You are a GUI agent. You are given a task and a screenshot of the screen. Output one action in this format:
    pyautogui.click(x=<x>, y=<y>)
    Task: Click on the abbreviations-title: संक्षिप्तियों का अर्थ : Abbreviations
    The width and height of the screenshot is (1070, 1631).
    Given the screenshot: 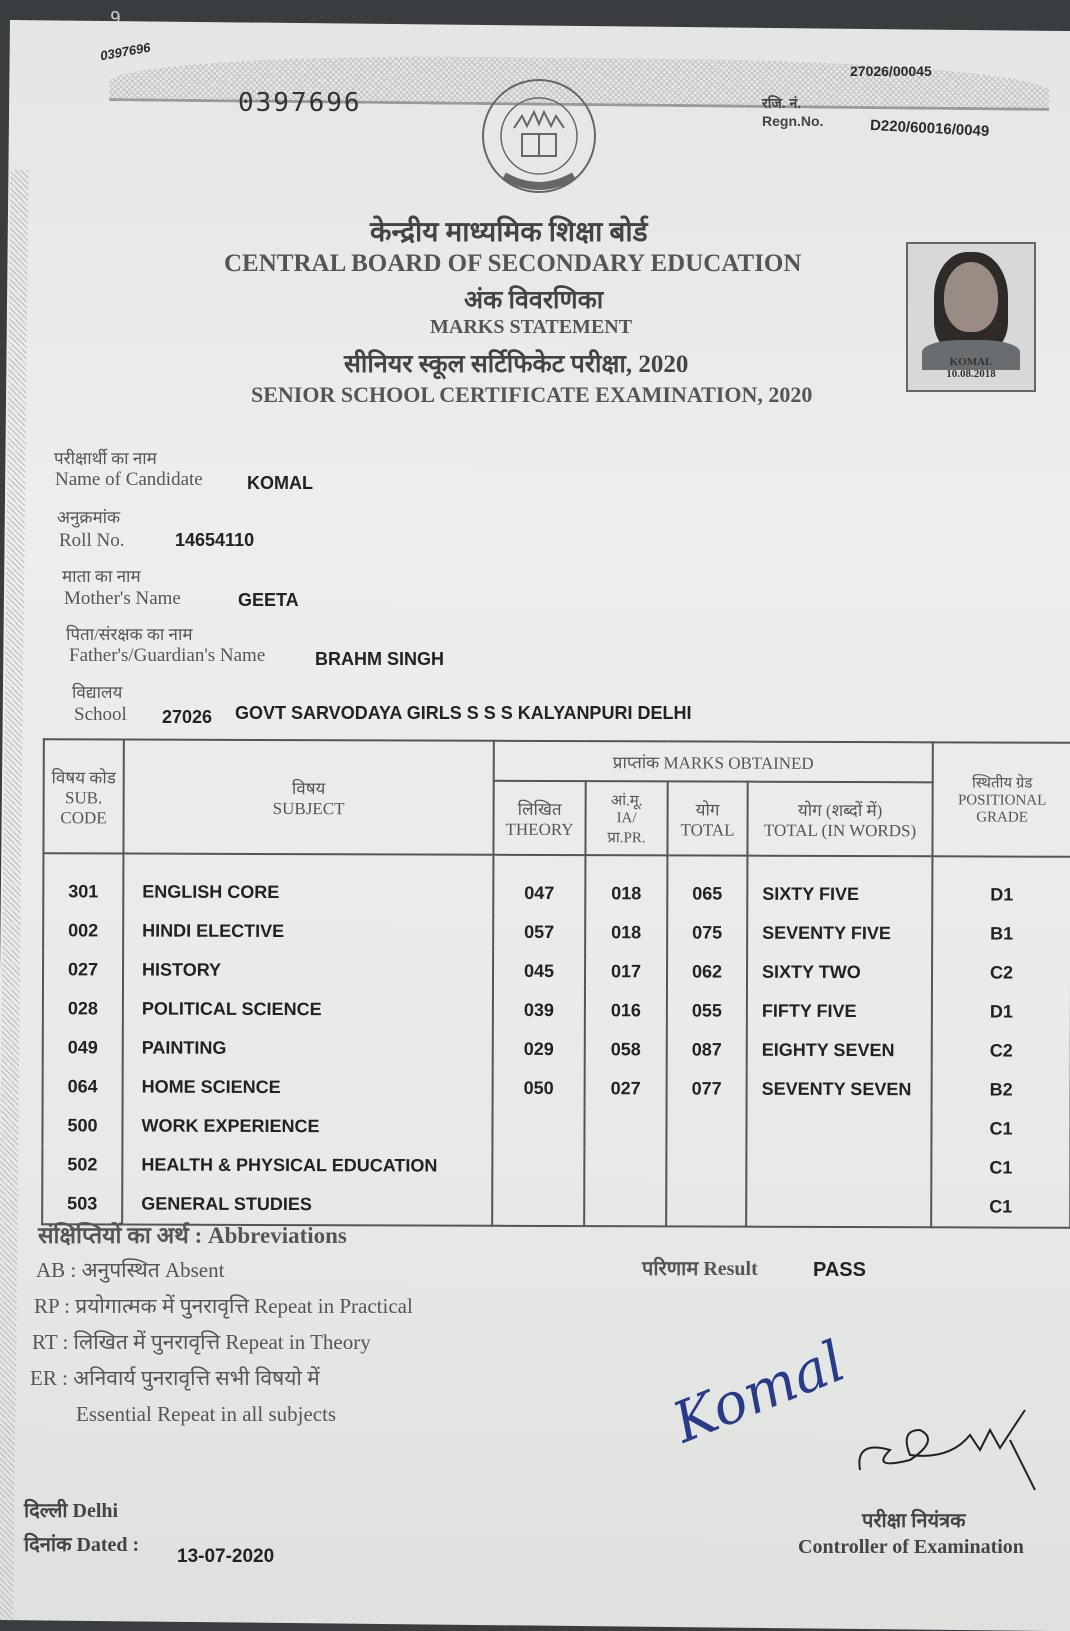 What is the action you would take?
    pyautogui.click(x=192, y=1235)
    